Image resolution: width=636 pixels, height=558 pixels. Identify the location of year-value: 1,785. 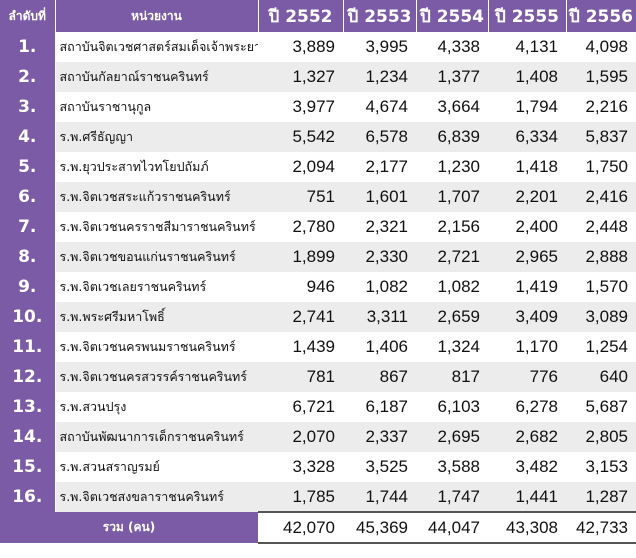
(300, 497).